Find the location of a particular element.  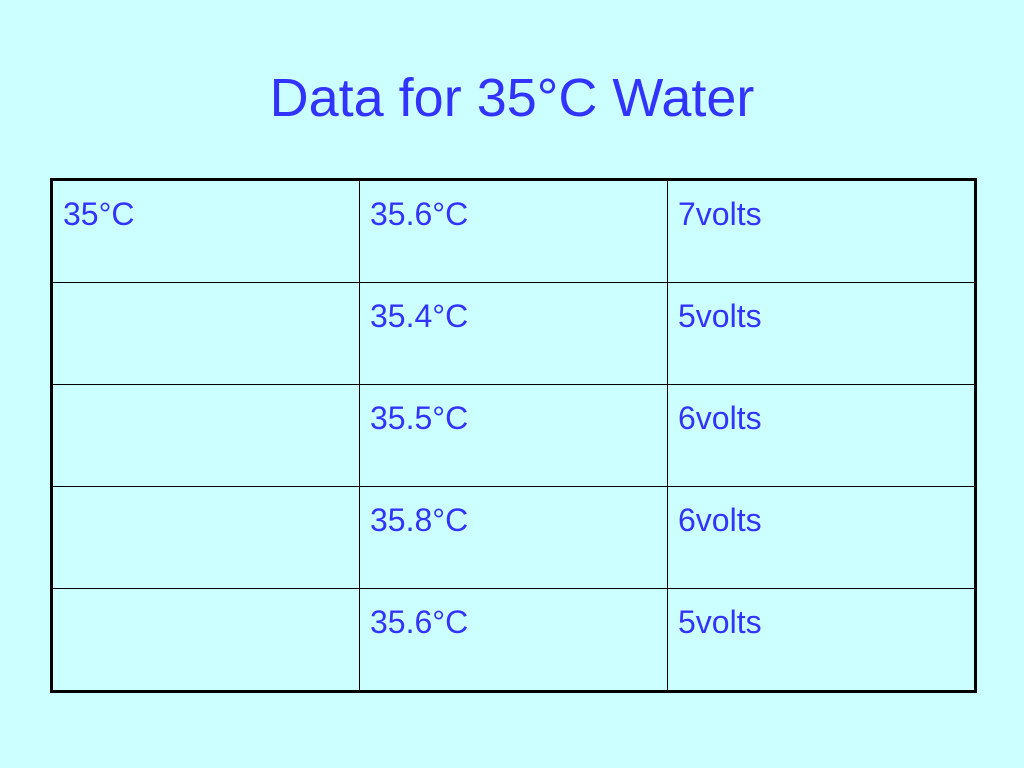

table-row: 35.5°C 6volts is located at coordinates (513, 435).